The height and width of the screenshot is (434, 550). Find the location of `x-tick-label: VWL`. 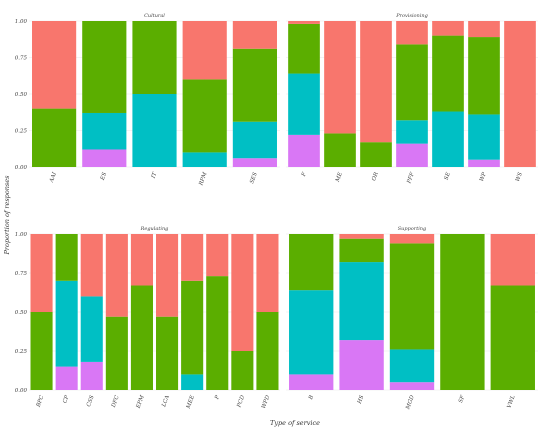

x-tick-label: VWL is located at coordinates (511, 401).